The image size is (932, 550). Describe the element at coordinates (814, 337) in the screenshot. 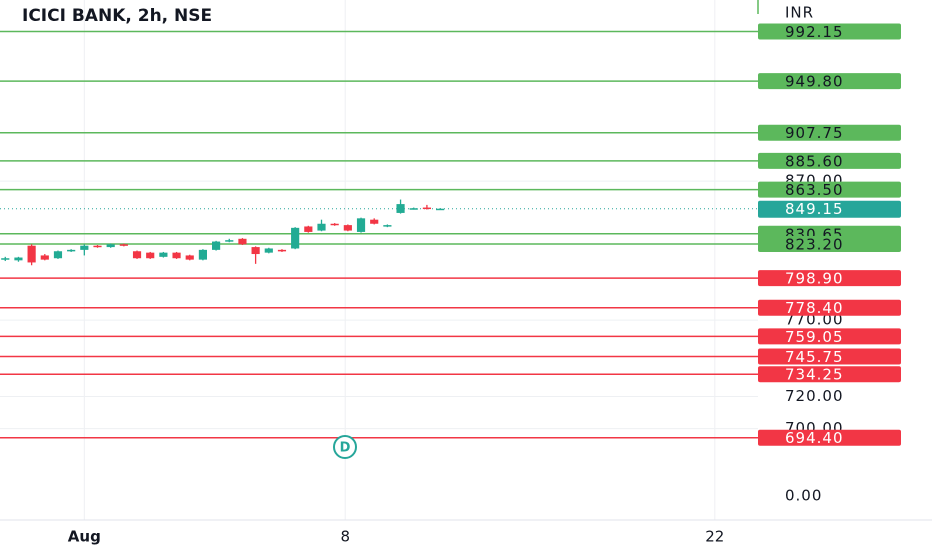

I see `level-label: 759.05` at that location.